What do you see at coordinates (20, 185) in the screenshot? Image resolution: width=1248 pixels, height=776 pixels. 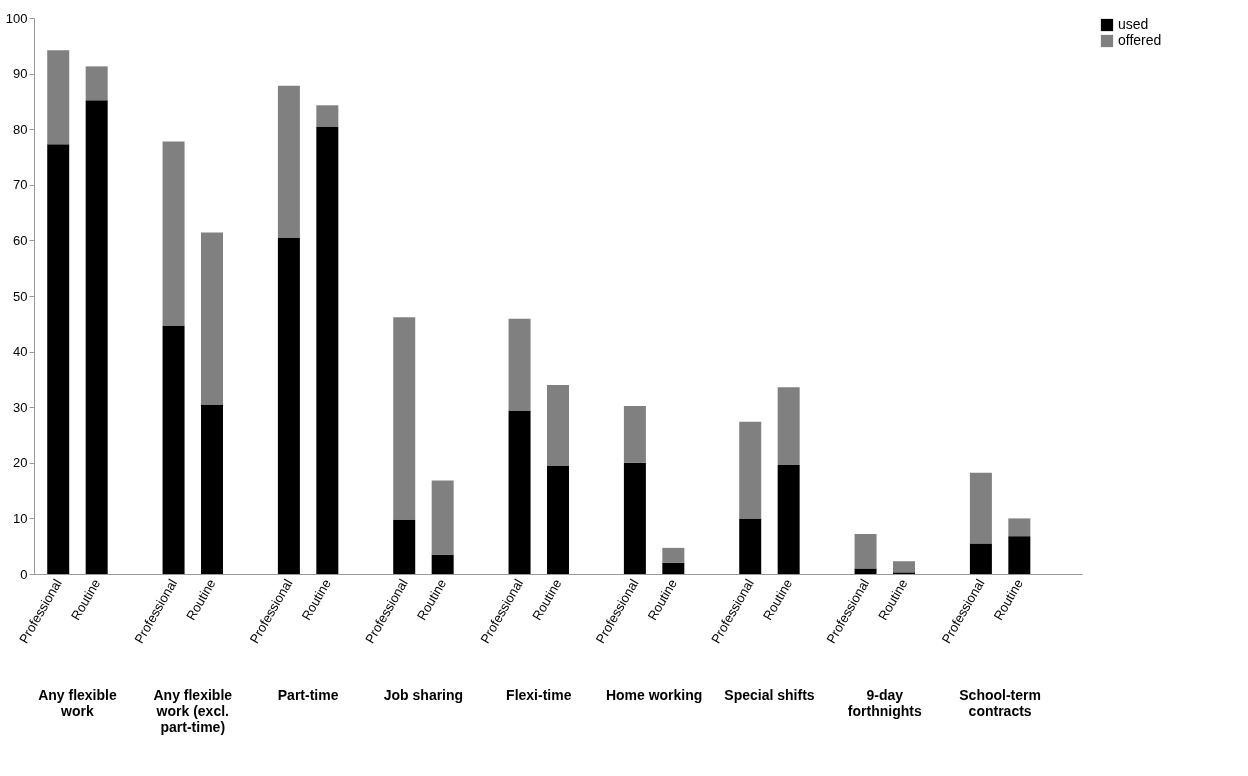 I see `y-tick-label: 70` at bounding box center [20, 185].